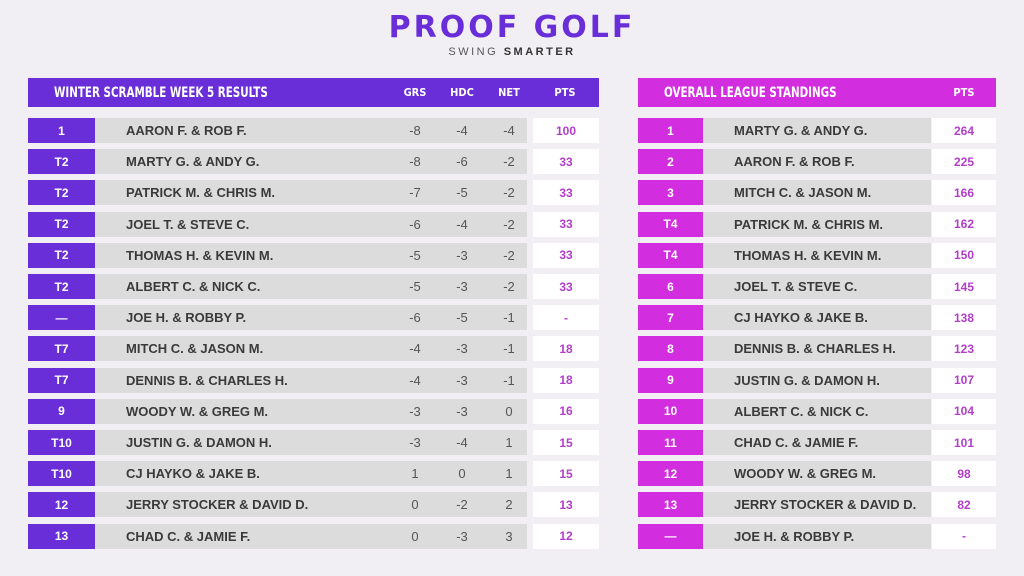  What do you see at coordinates (817, 224) in the screenshot?
I see `team-name: PATRICK M. & CHRIS M.` at bounding box center [817, 224].